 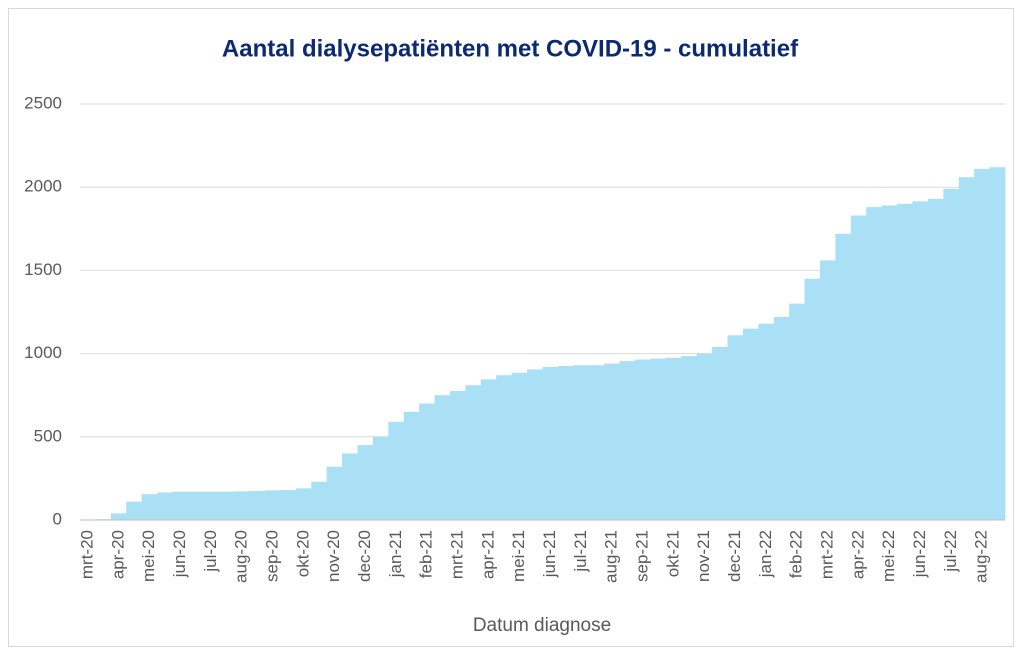 I want to click on x-tick-label: aug-20, so click(x=241, y=556).